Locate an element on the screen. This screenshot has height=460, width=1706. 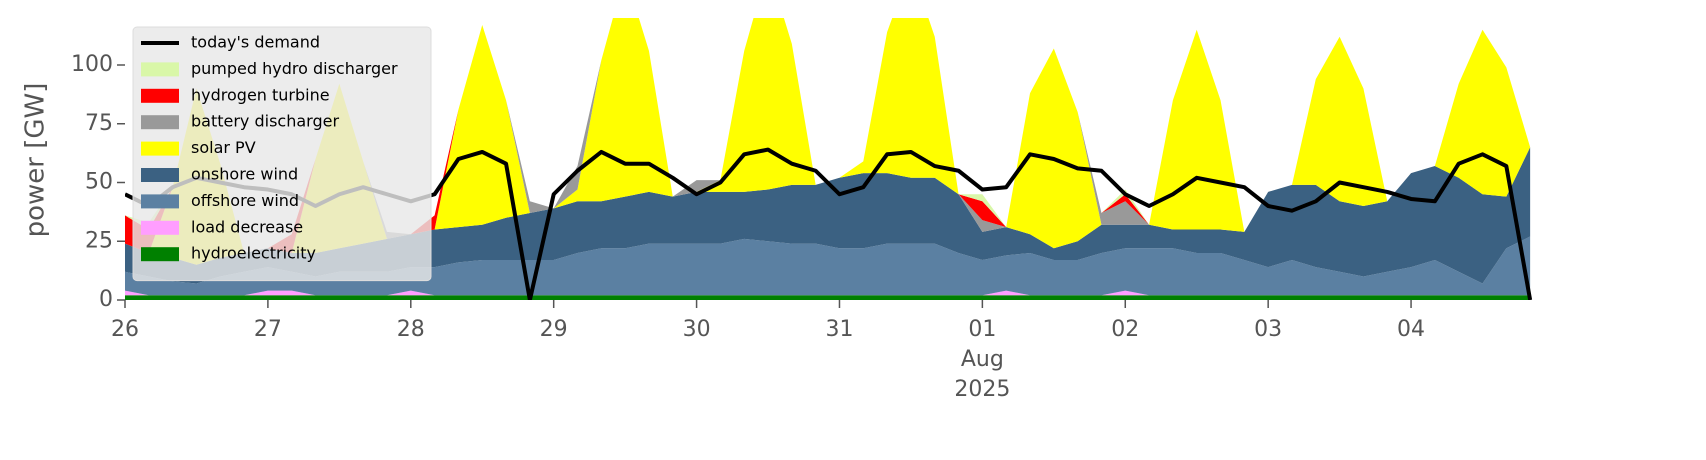
x-tick-label: 01 is located at coordinates (982, 329).